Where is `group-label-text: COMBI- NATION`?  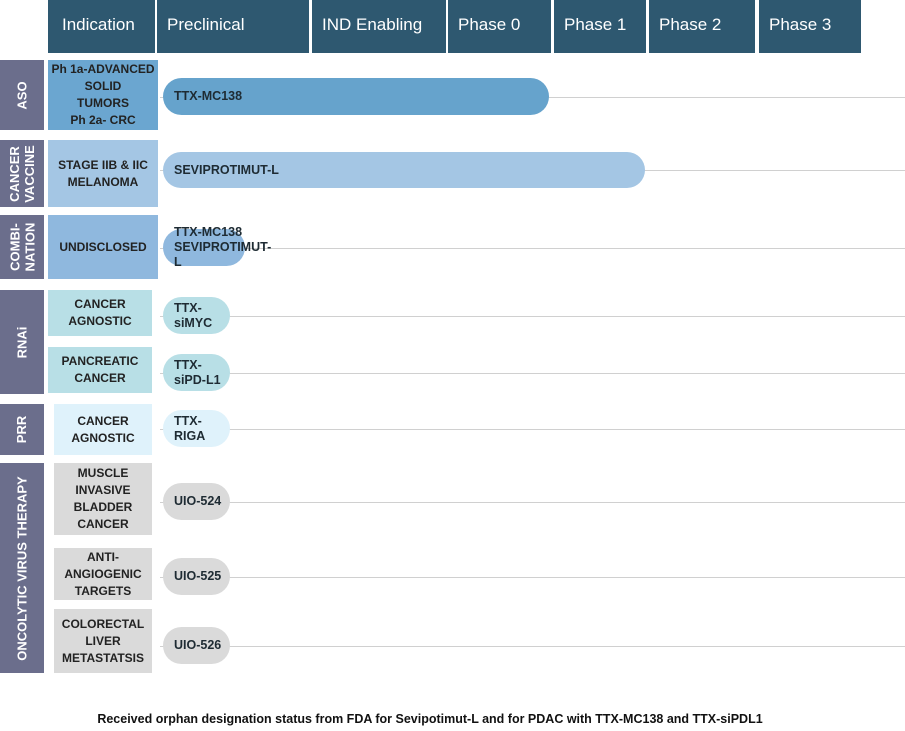 group-label-text: COMBI- NATION is located at coordinates (22, 247).